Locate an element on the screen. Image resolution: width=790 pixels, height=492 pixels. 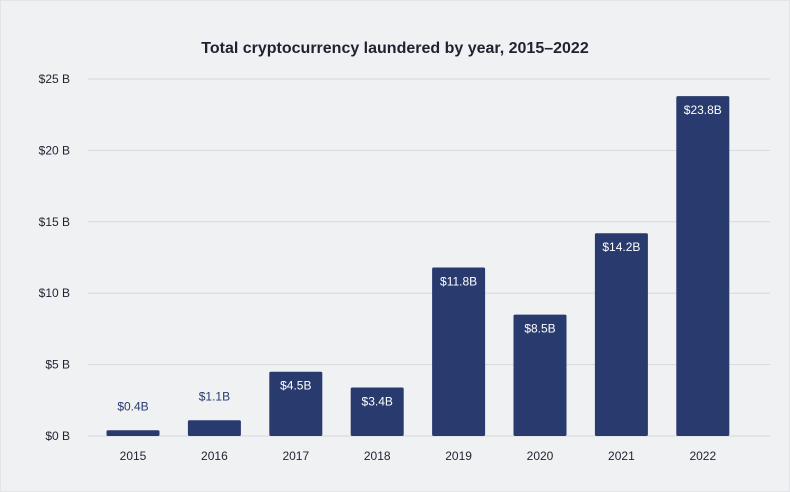
x-tick-label: 2018 is located at coordinates (377, 456).